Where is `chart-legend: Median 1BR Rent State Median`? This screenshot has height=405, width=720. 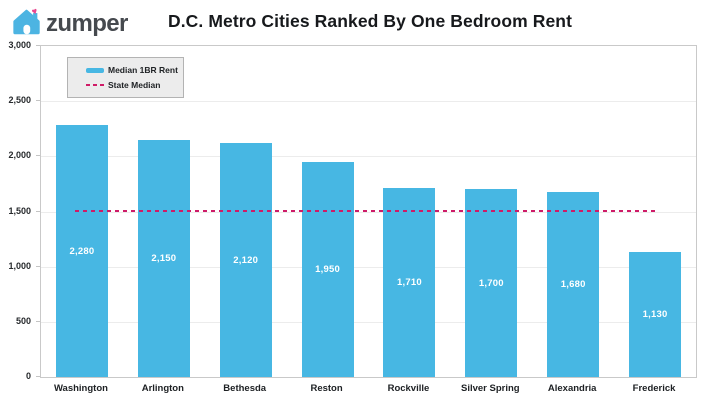 chart-legend: Median 1BR Rent State Median is located at coordinates (125, 77).